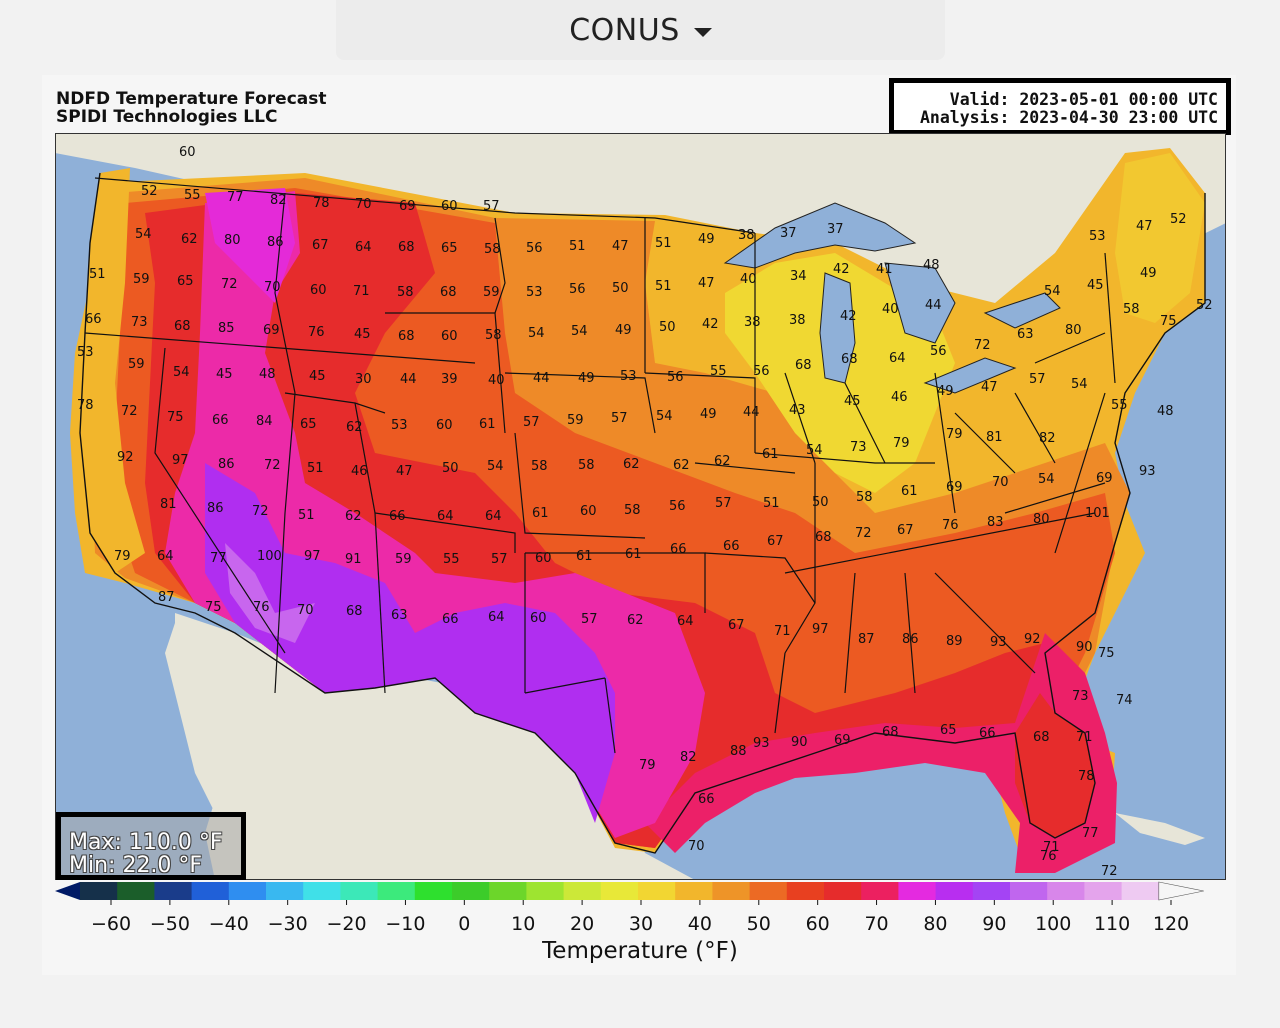 This screenshot has height=1028, width=1280. What do you see at coordinates (1144, 226) in the screenshot?
I see `station-value-label: 47` at bounding box center [1144, 226].